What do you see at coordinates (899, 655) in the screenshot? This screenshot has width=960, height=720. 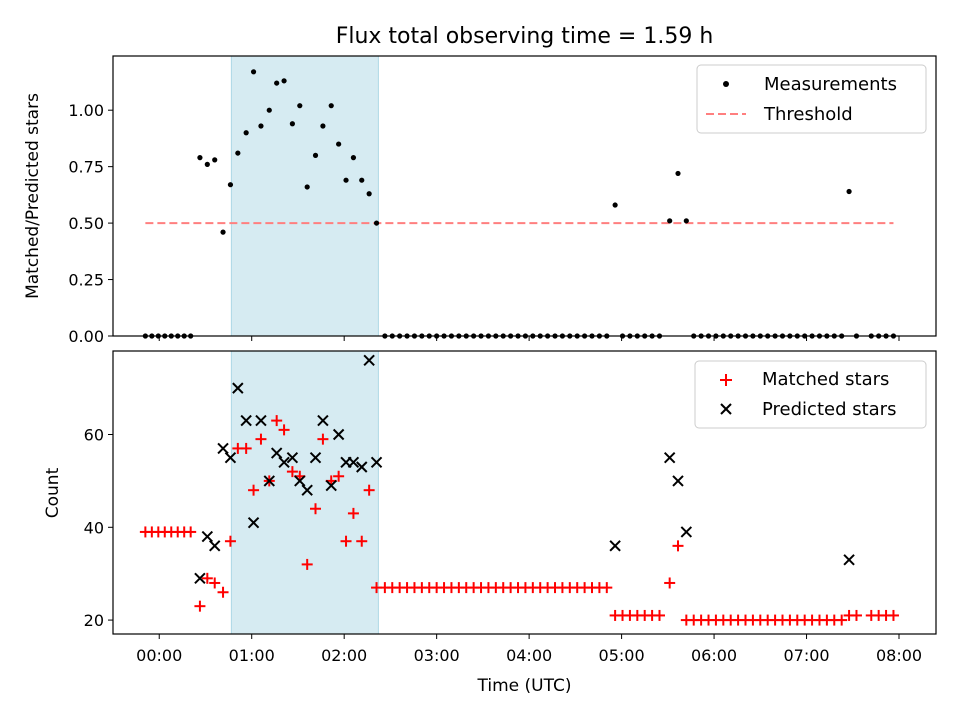 I see `bottom-x-tick-label: 08:00` at bounding box center [899, 655].